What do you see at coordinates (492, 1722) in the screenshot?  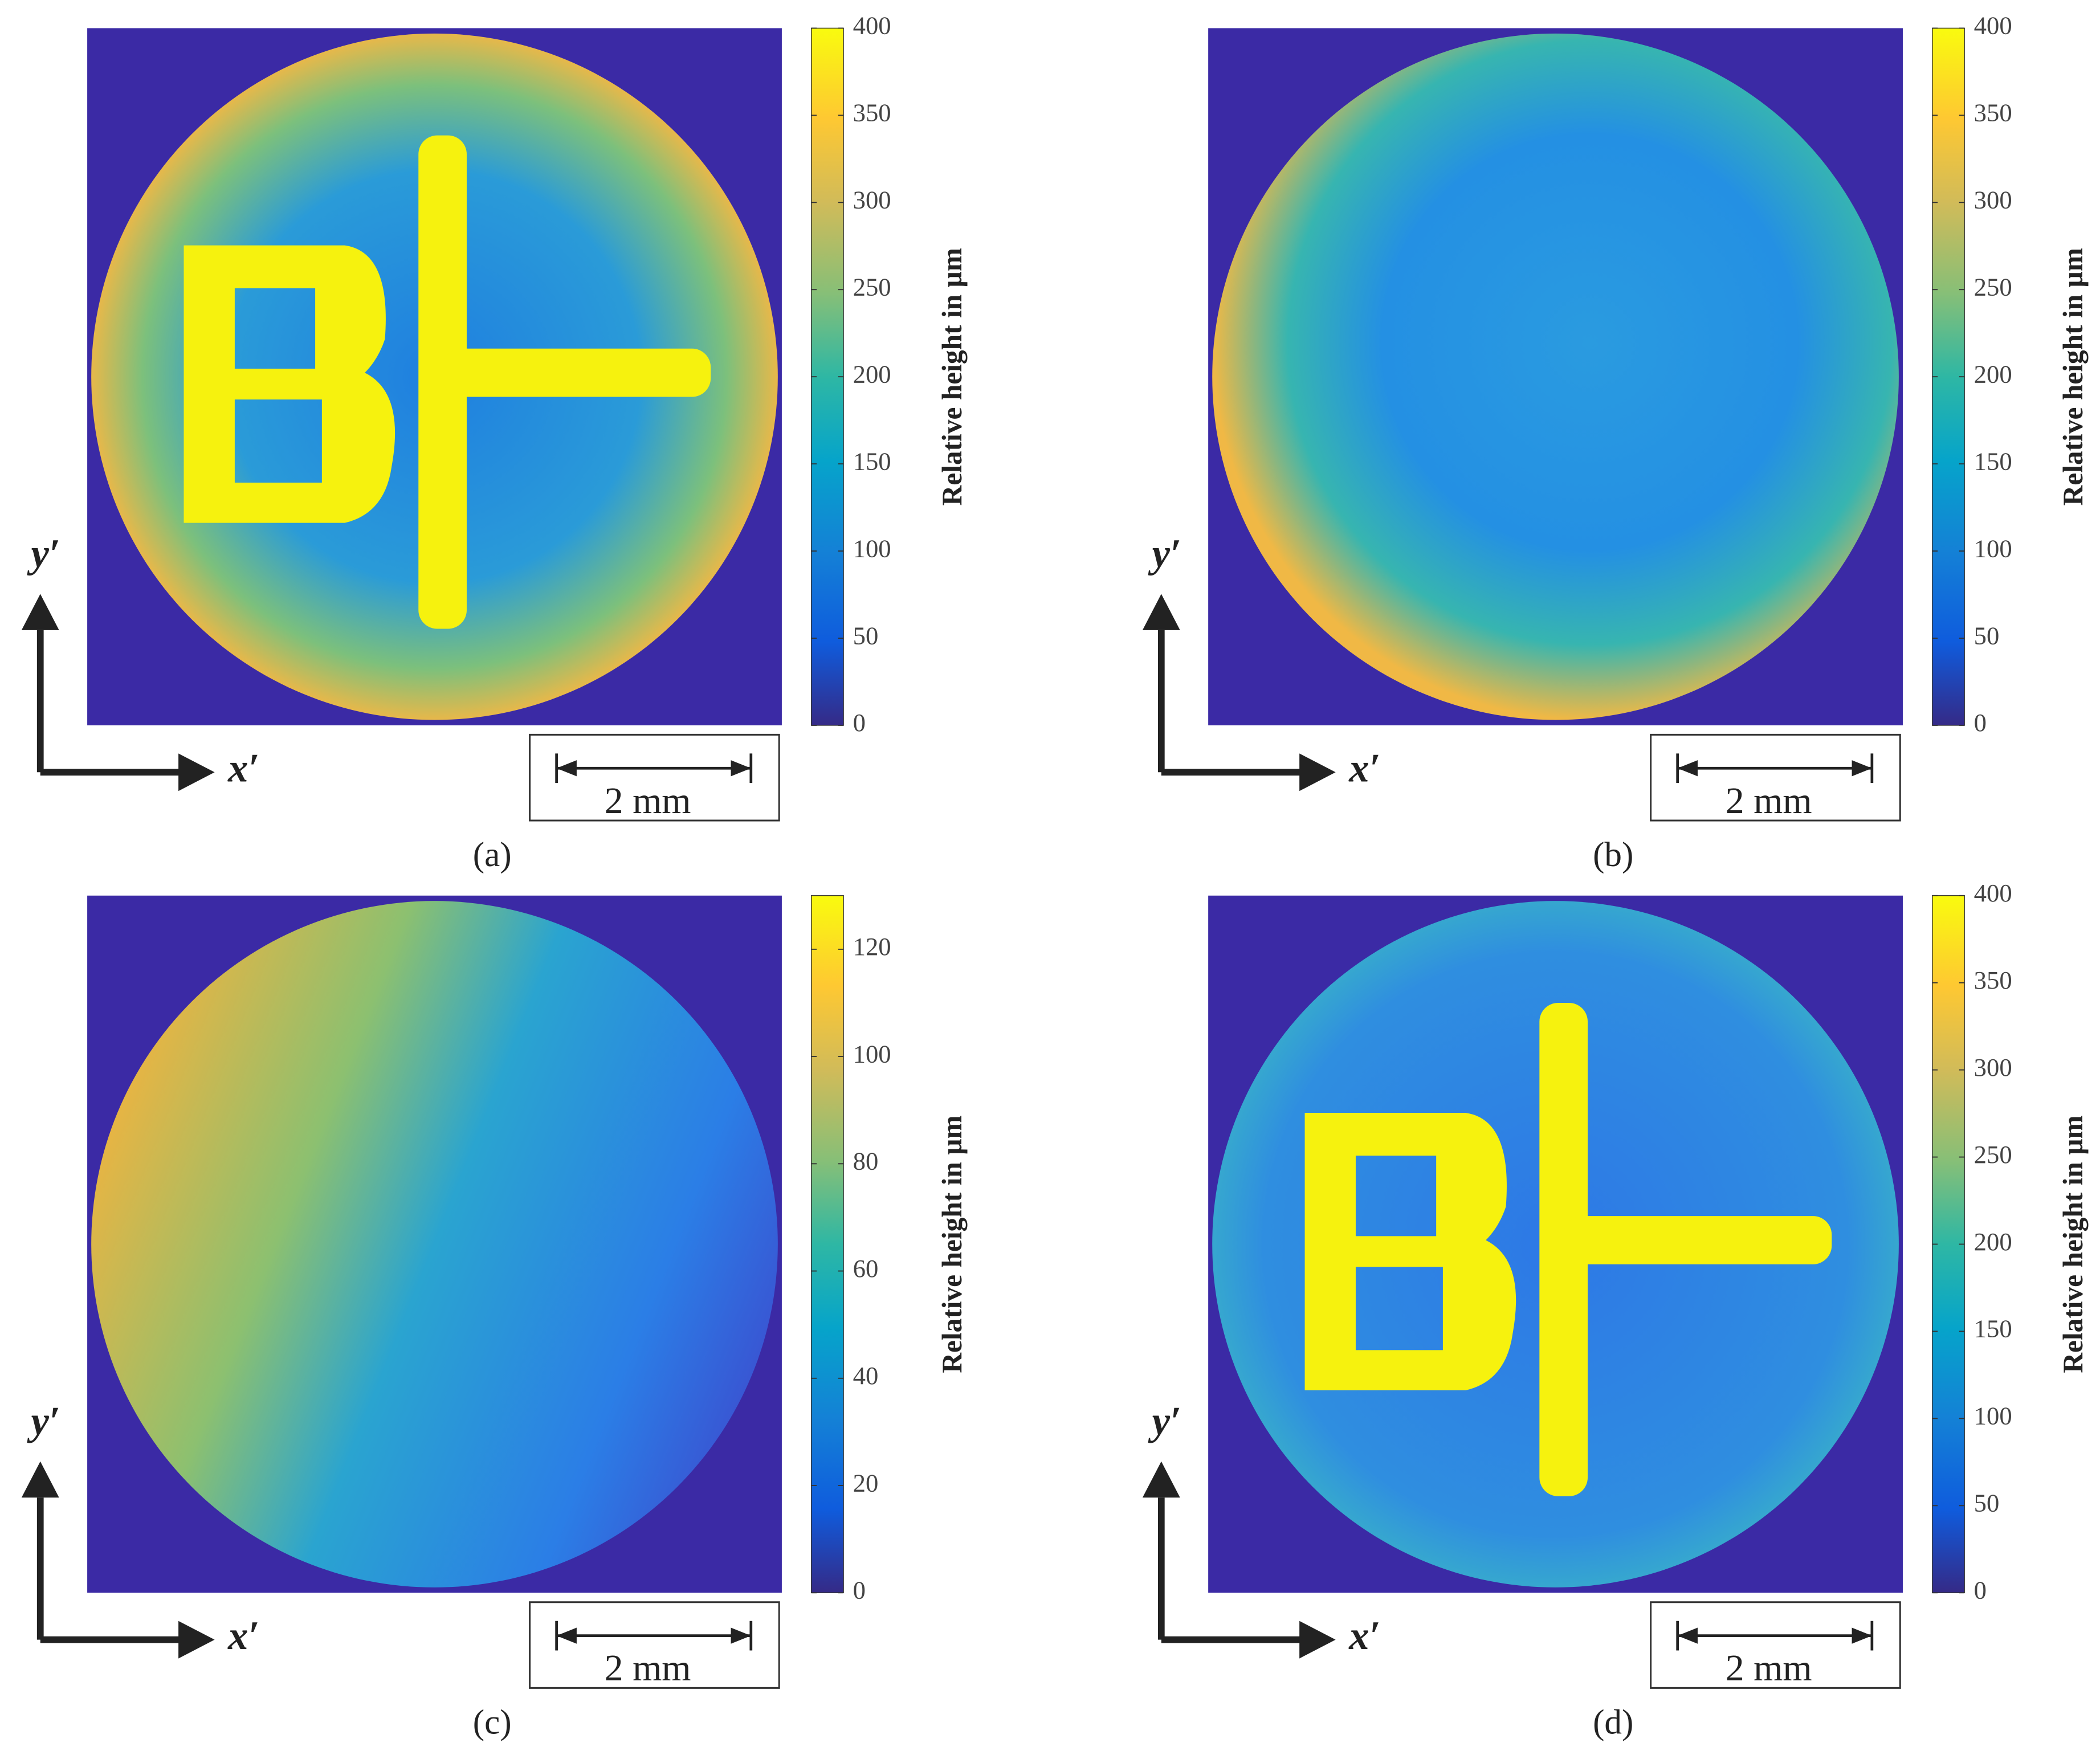 I see `panel-caption: (c)` at bounding box center [492, 1722].